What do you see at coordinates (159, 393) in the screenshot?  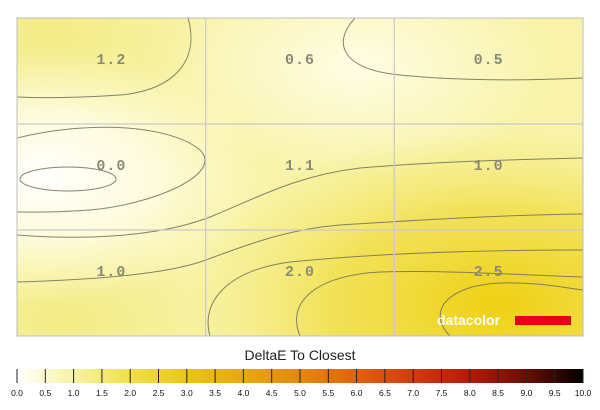 I see `colorbar-tick-label: 2.5` at bounding box center [159, 393].